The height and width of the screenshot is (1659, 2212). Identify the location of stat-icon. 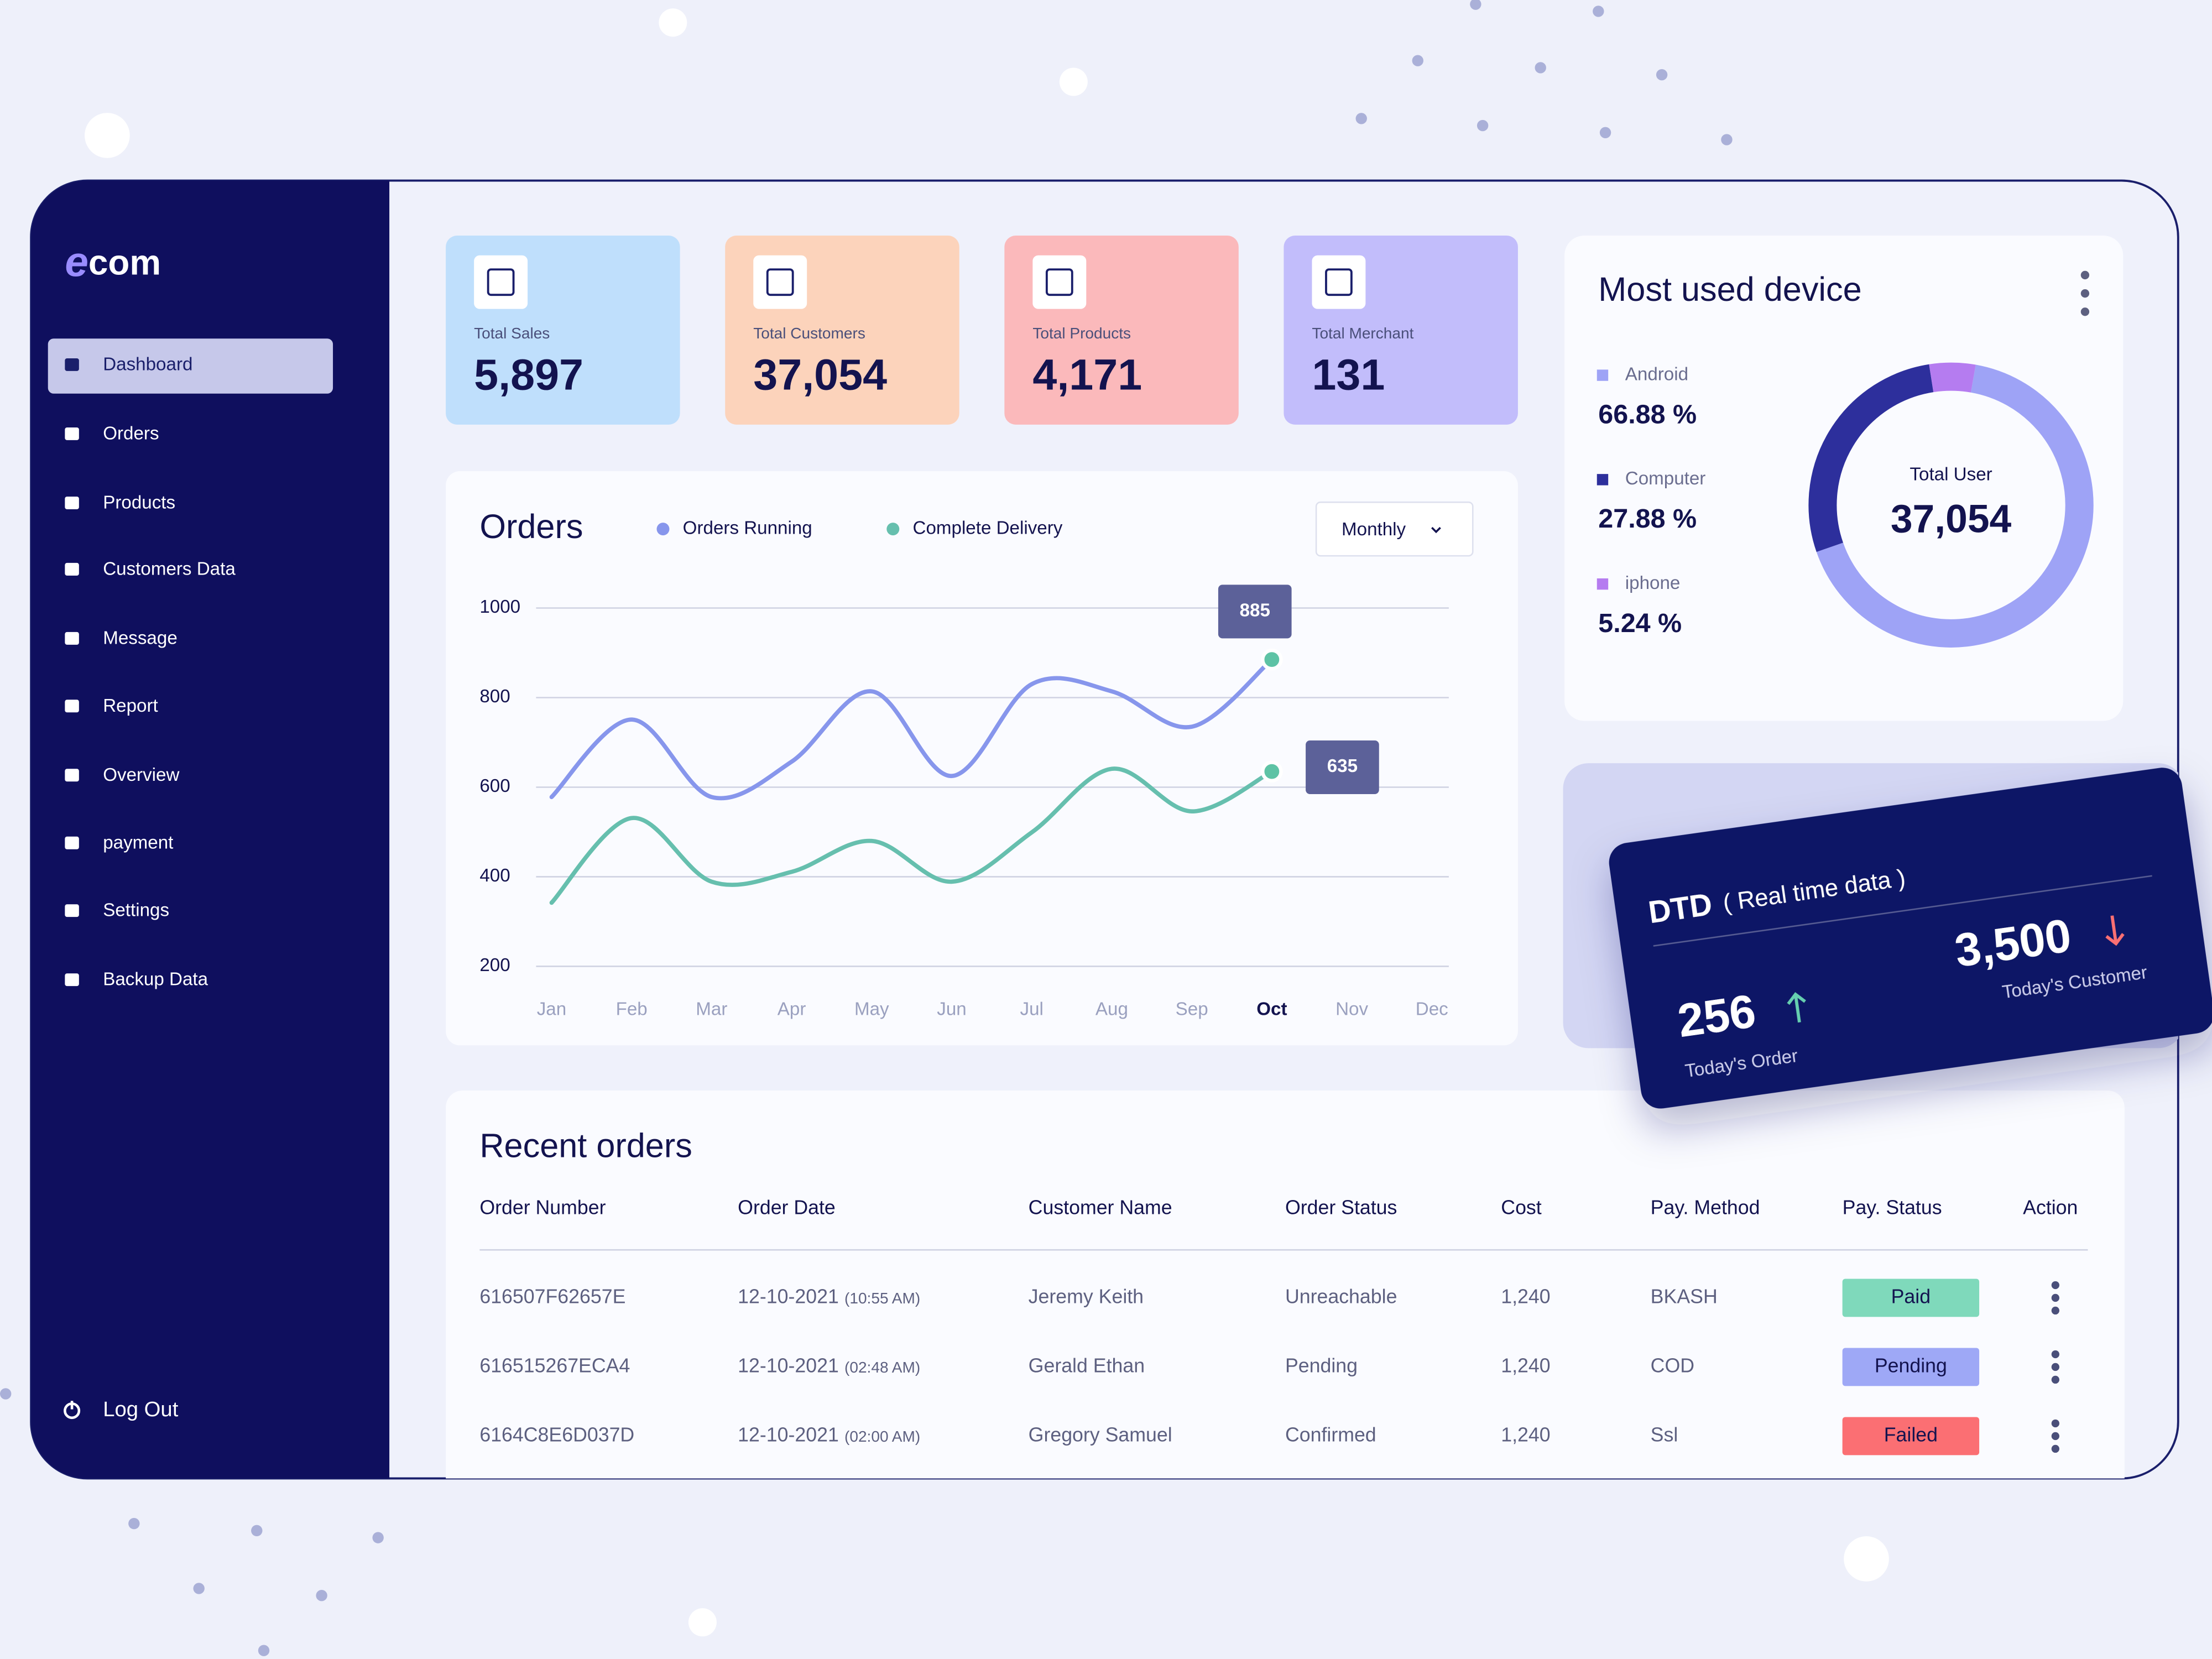
(501, 282).